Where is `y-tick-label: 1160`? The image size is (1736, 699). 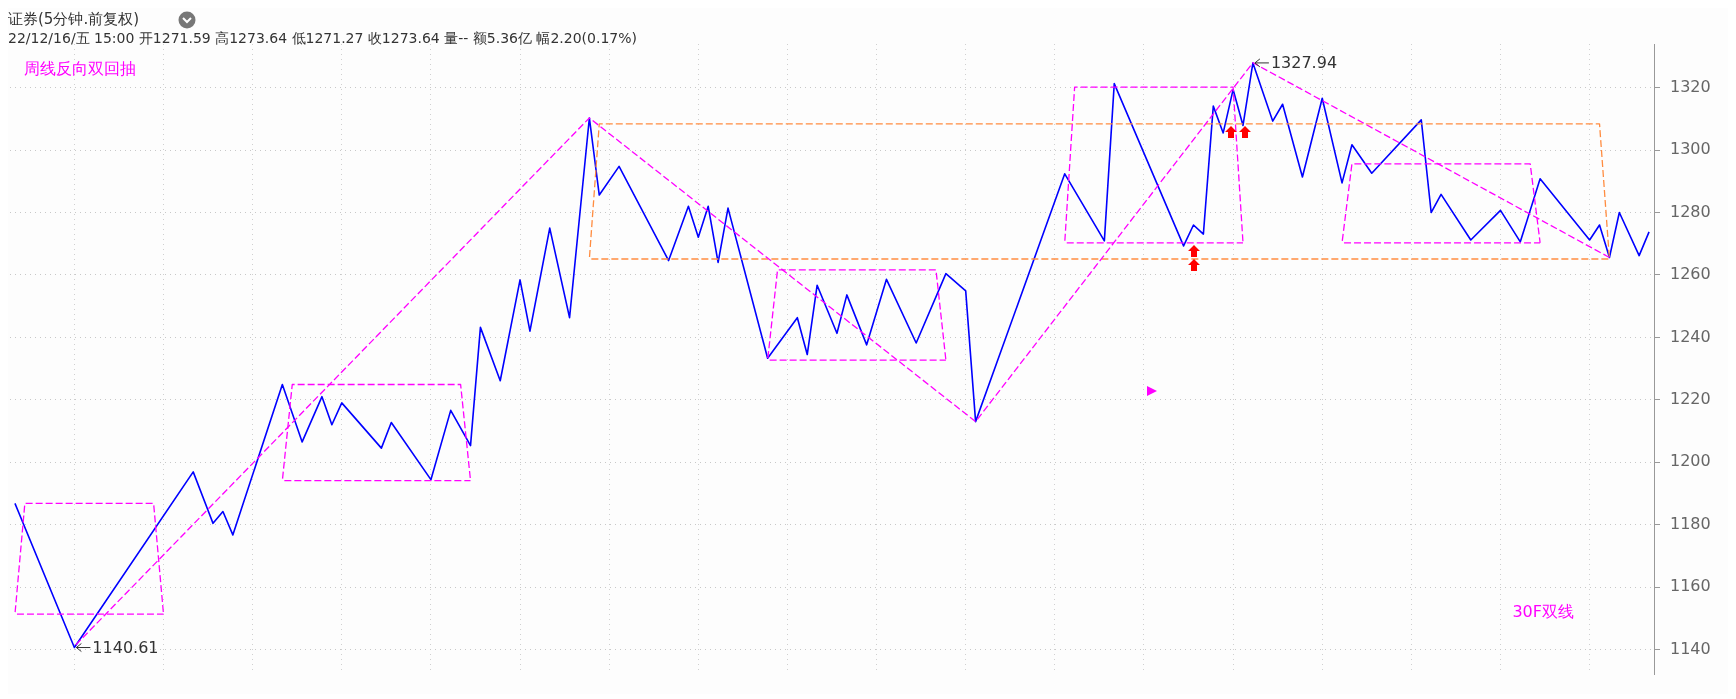 y-tick-label: 1160 is located at coordinates (1690, 586).